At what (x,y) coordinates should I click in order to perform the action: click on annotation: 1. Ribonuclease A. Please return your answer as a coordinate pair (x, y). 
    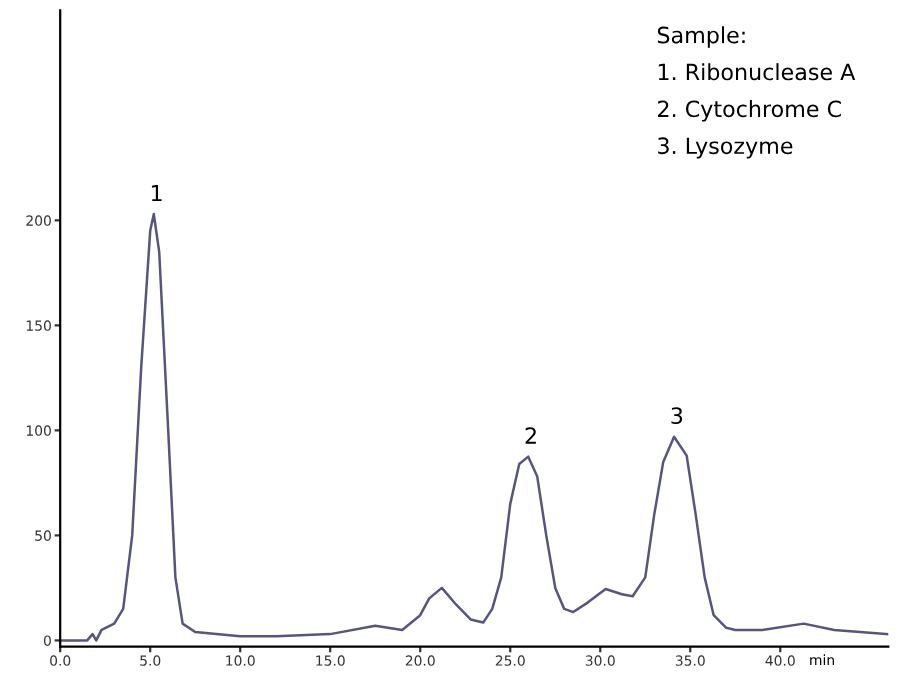
    Looking at the image, I should click on (757, 72).